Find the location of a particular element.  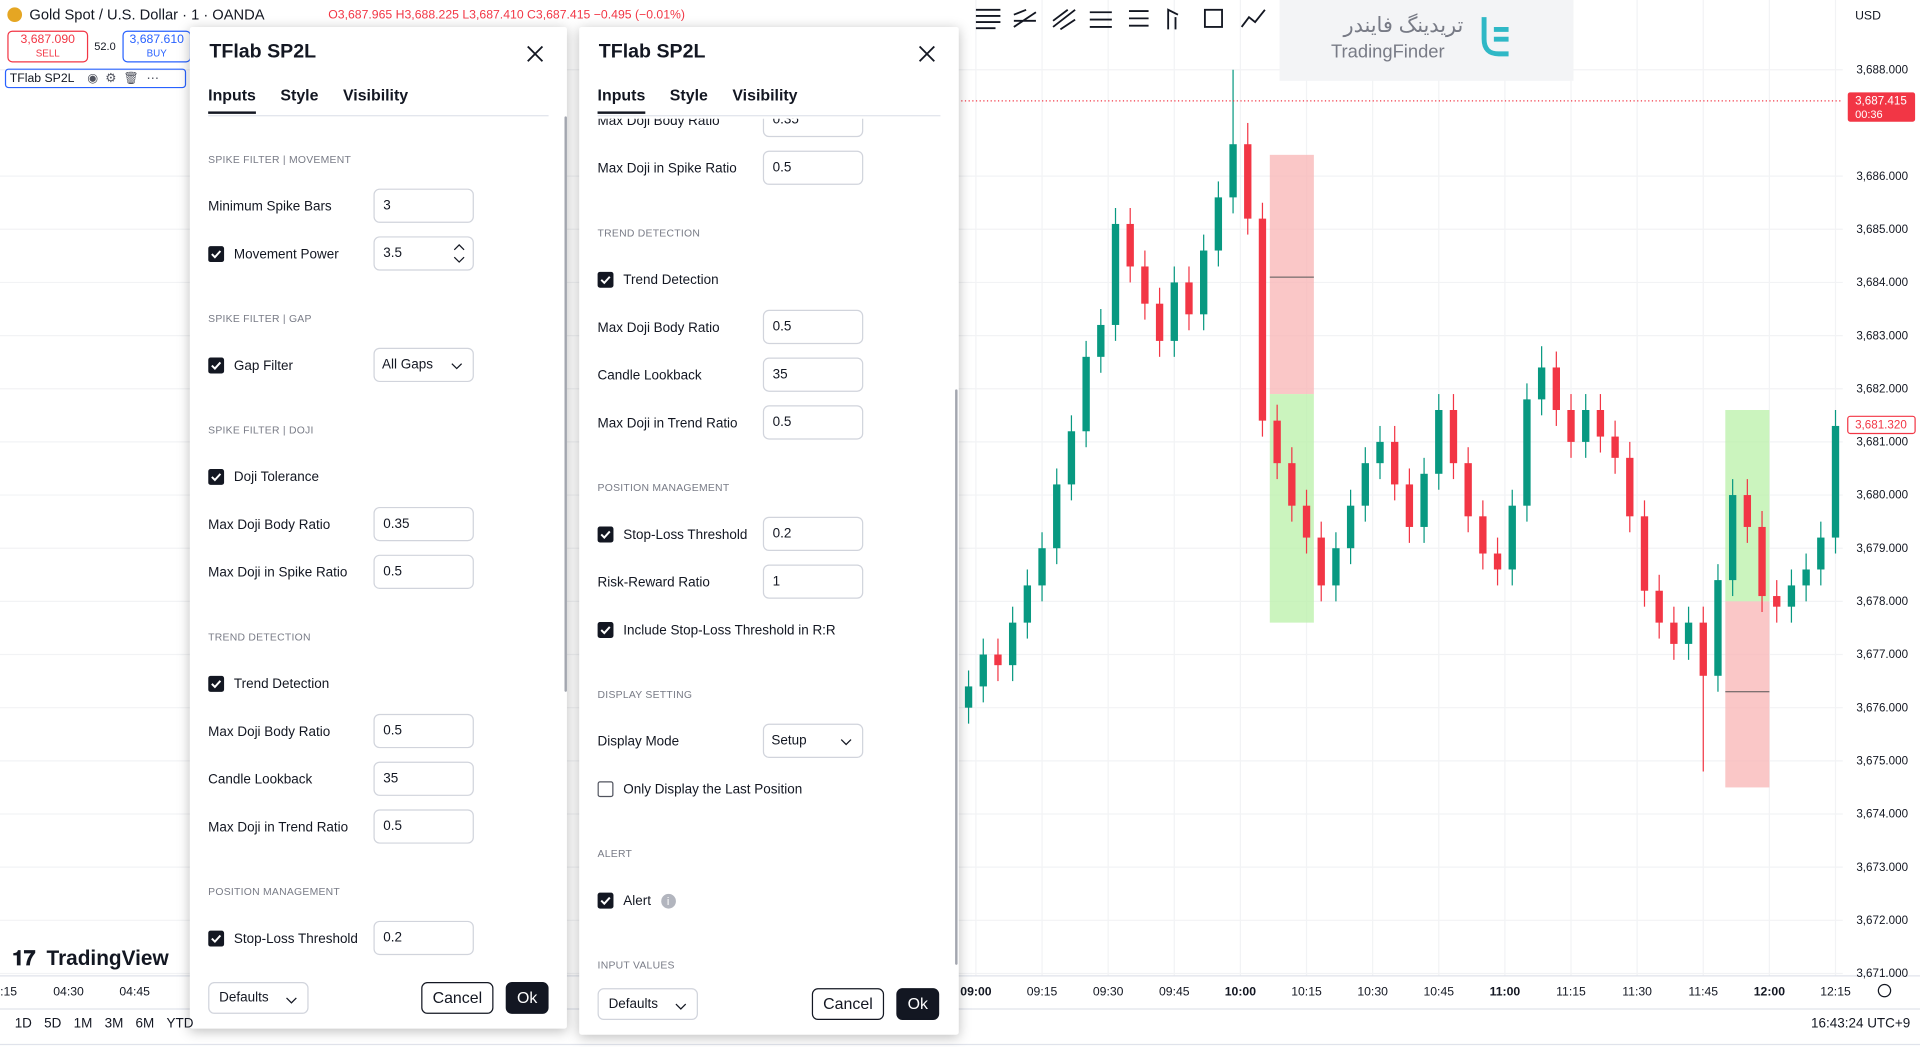

tab-divider is located at coordinates (378, 116).